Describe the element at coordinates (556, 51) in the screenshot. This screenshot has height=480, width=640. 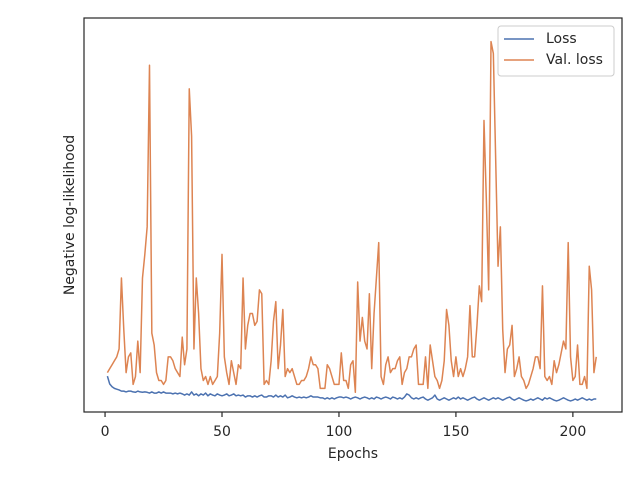
I see `legend: Loss Val. loss` at that location.